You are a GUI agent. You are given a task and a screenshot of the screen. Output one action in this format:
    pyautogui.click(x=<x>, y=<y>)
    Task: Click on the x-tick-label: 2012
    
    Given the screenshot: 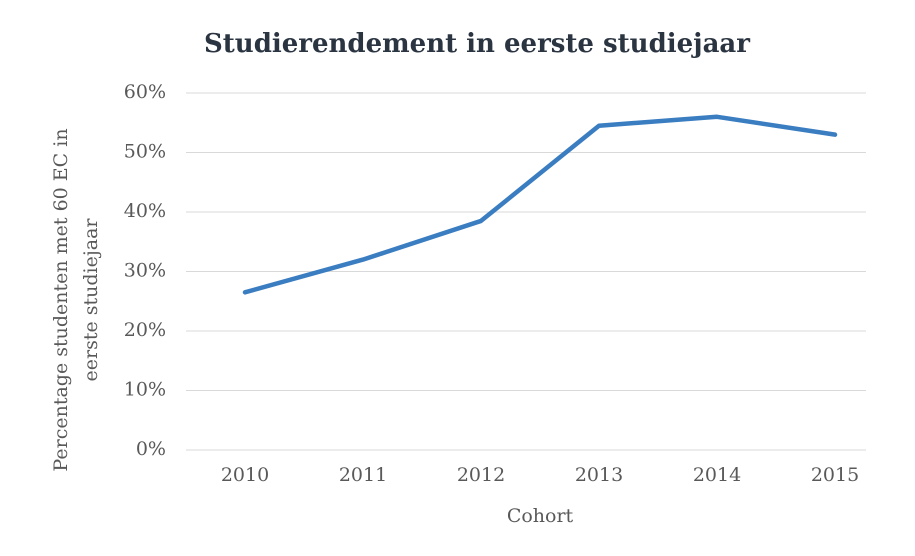 What is the action you would take?
    pyautogui.click(x=481, y=475)
    